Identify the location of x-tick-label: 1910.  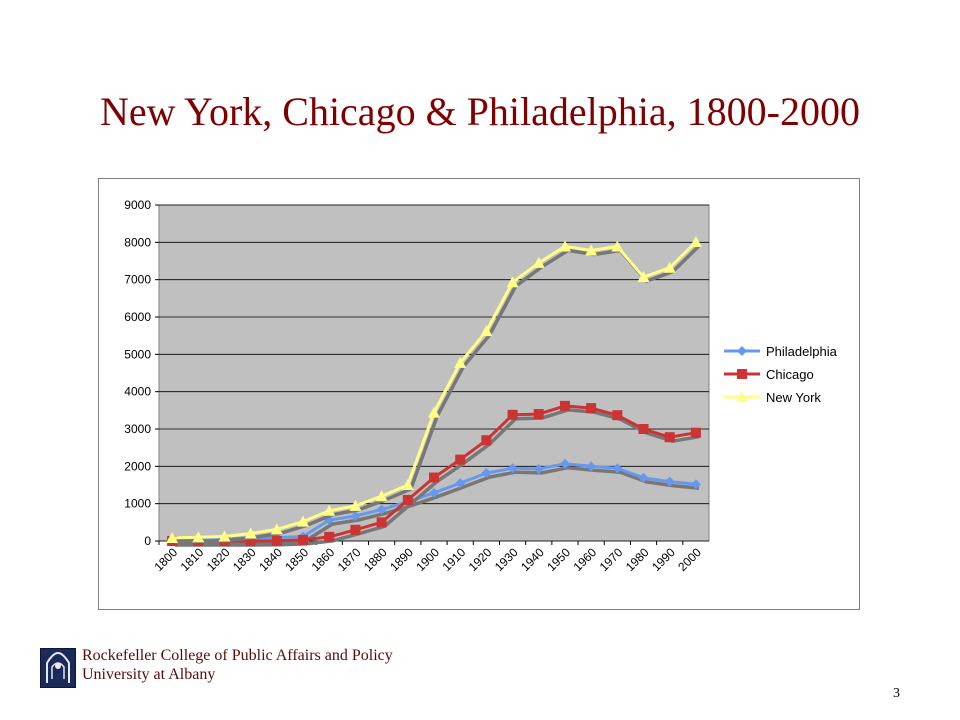
(454, 559).